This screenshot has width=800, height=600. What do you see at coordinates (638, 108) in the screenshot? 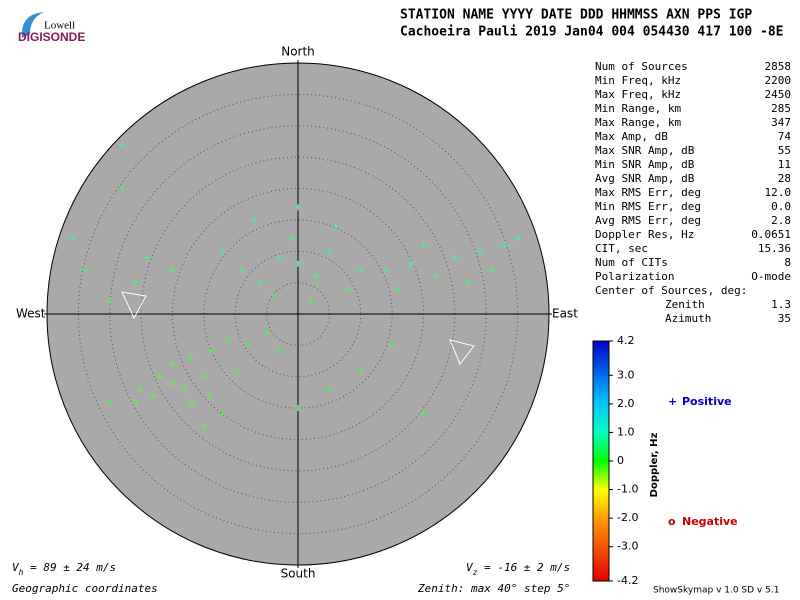
I see `stat-label: Min Range, km` at bounding box center [638, 108].